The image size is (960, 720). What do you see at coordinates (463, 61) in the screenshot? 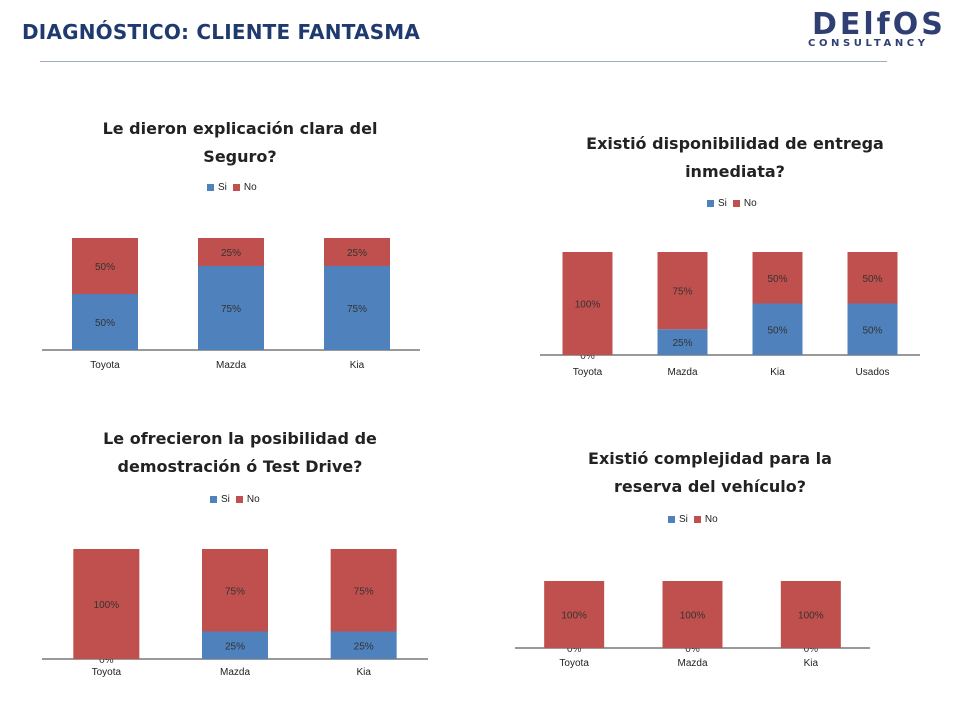
I see `header-divider` at bounding box center [463, 61].